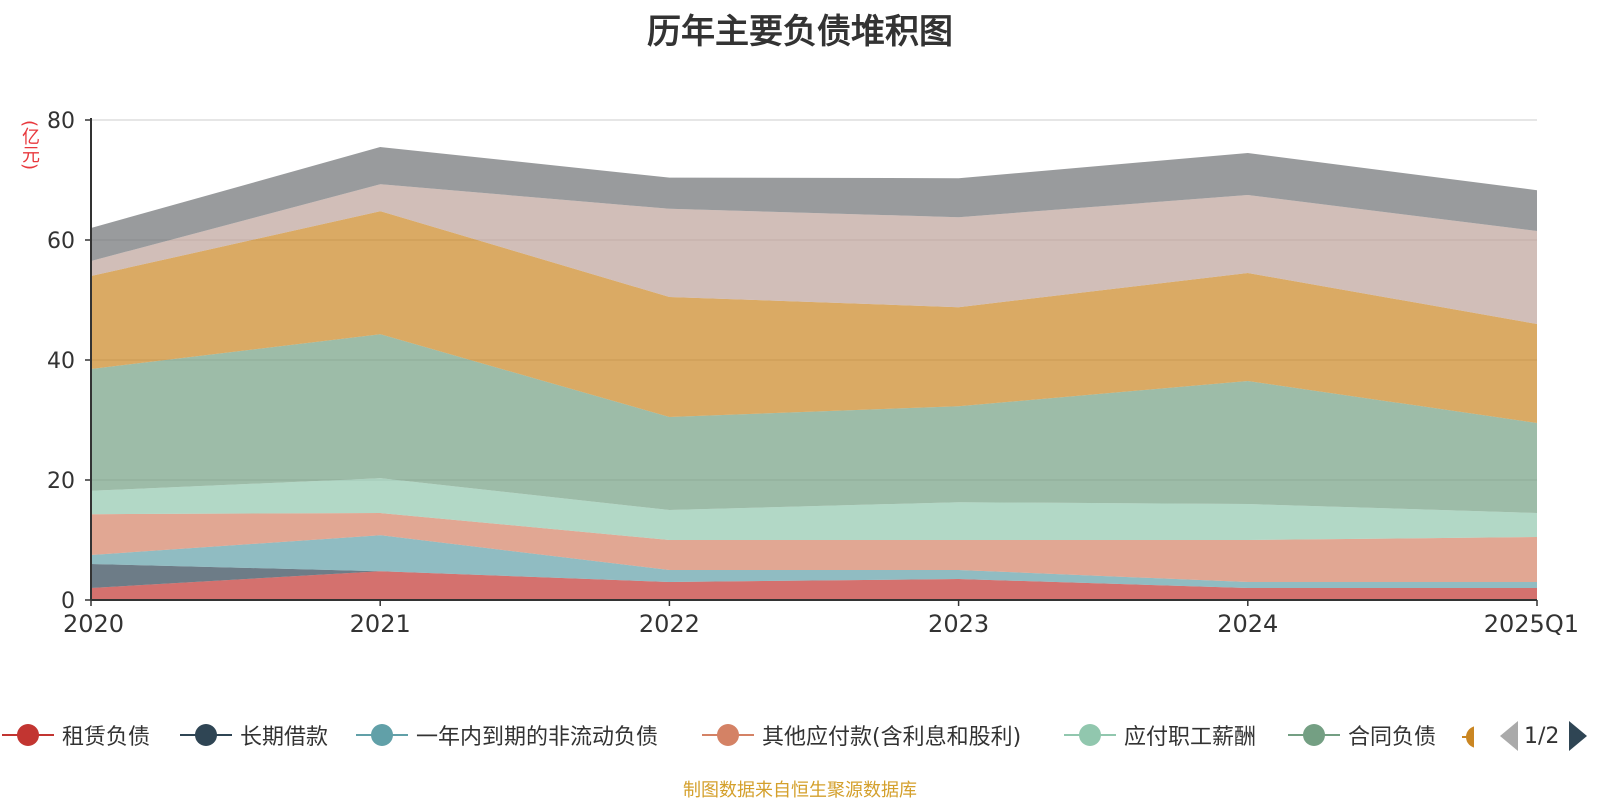  Describe the element at coordinates (93, 624) in the screenshot. I see `x-tick-label: 2020` at that location.